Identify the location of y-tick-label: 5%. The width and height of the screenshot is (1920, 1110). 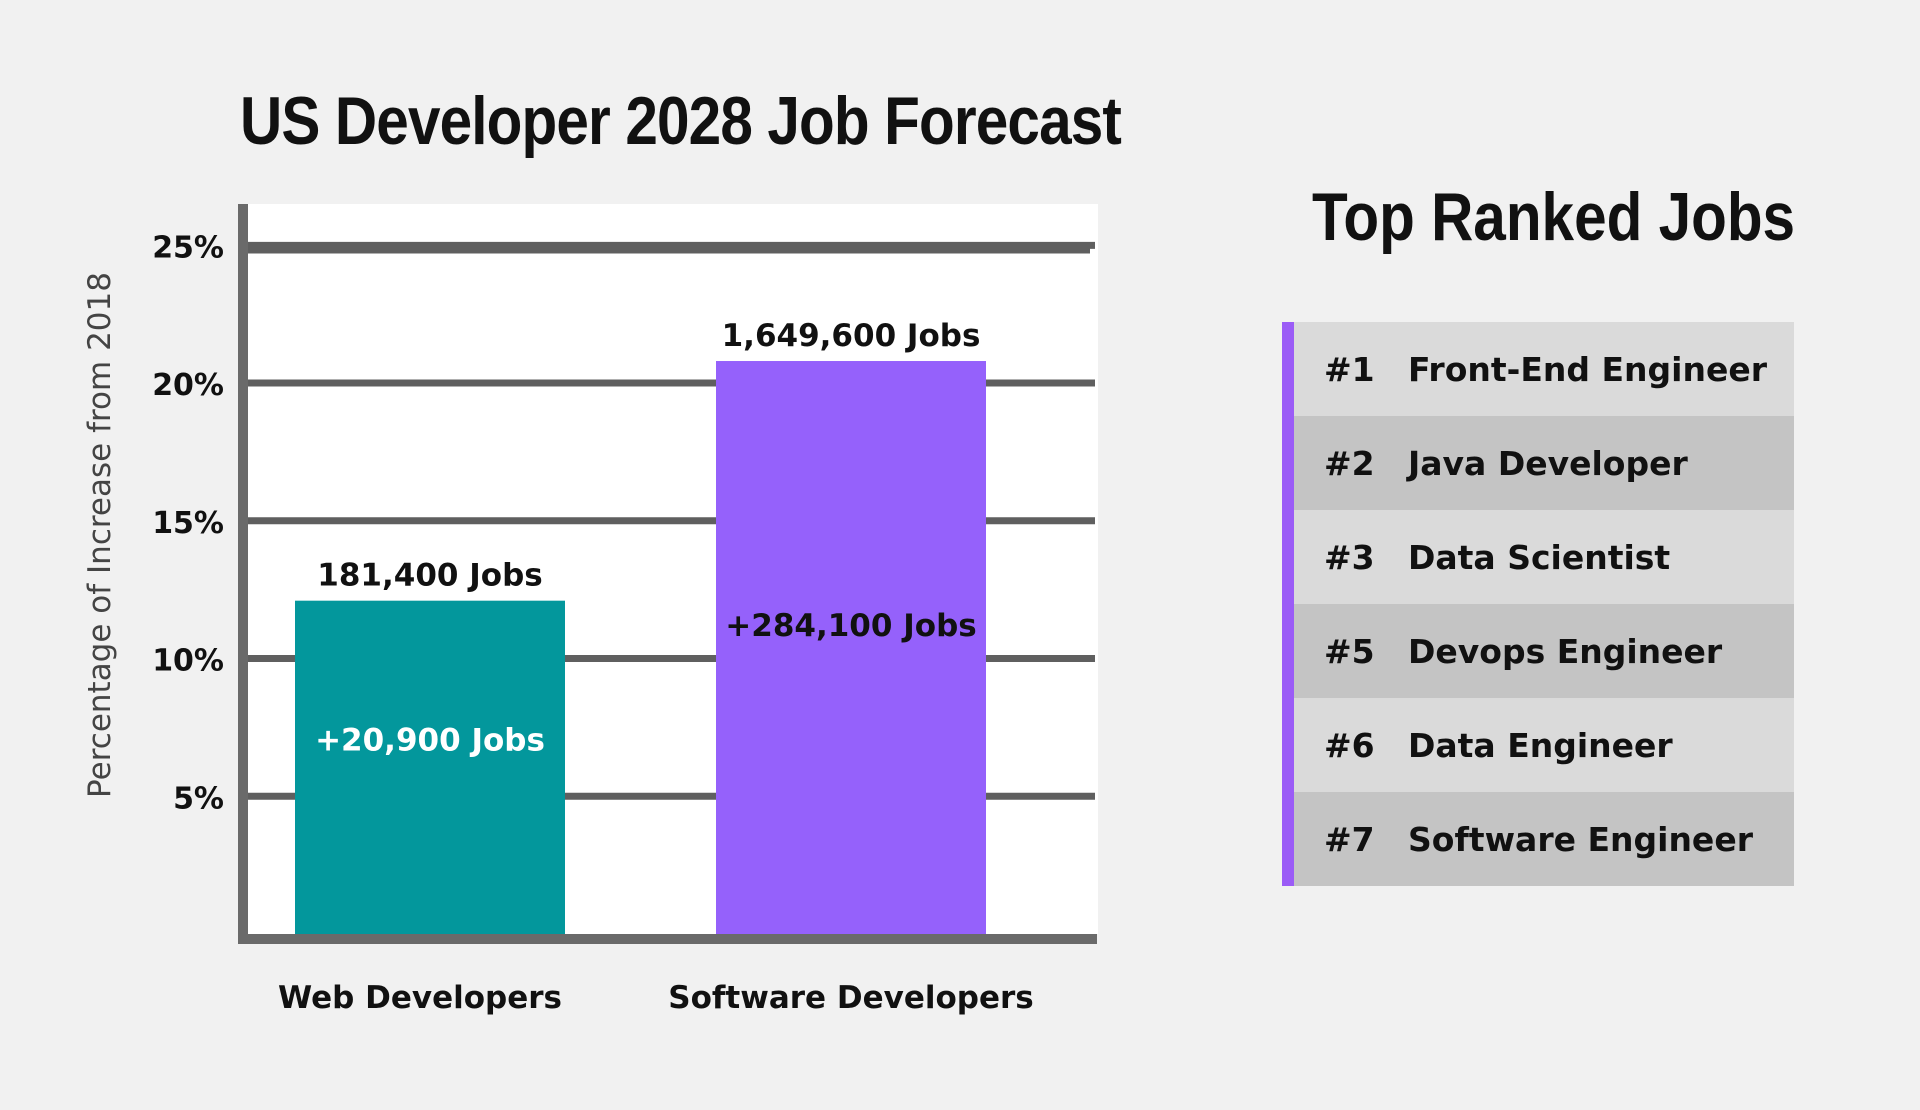
(198, 798).